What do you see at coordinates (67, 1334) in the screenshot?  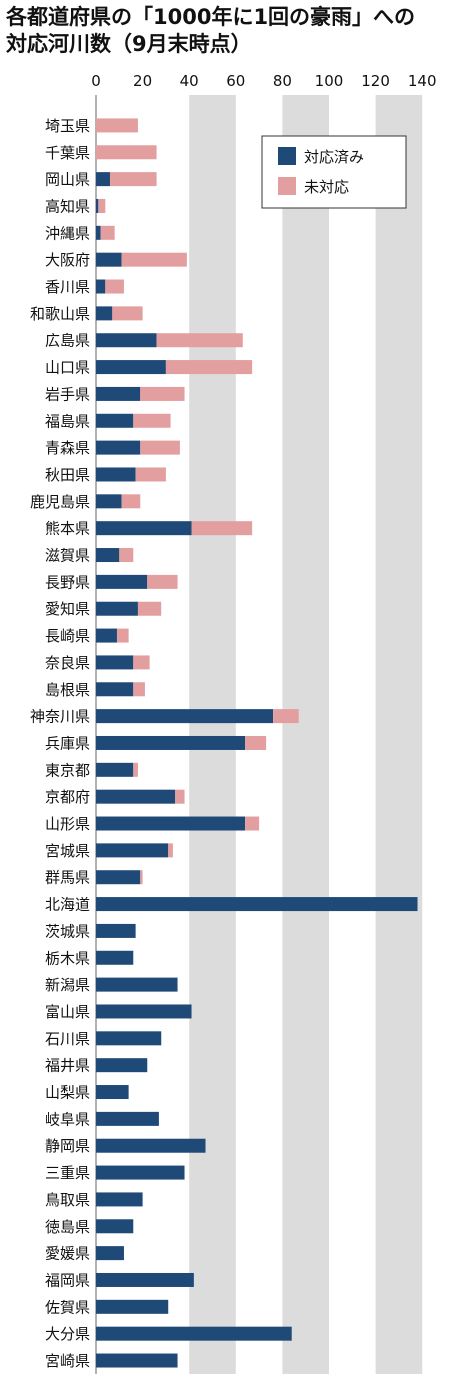 I see `category-label: 大分県` at bounding box center [67, 1334].